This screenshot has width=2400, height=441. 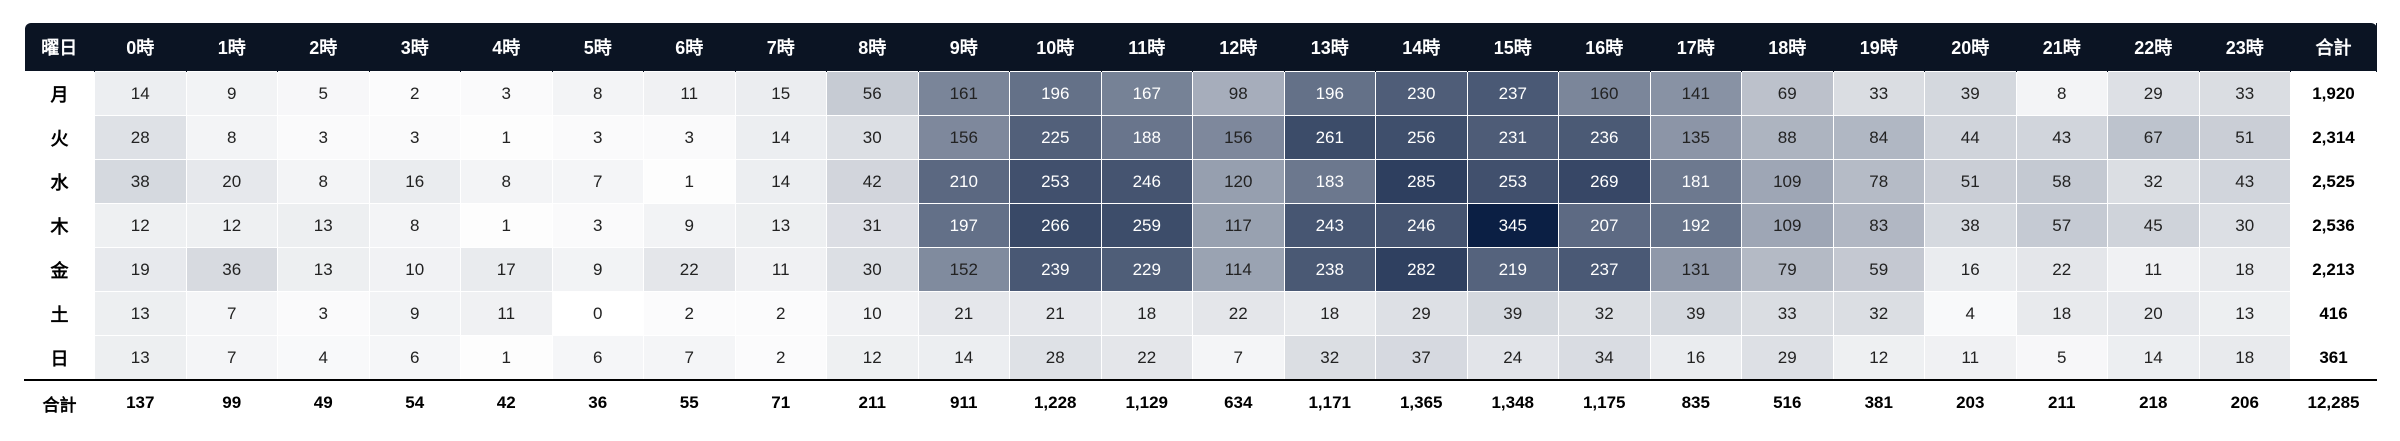 What do you see at coordinates (140, 269) in the screenshot?
I see `heatmap-cell: 19` at bounding box center [140, 269].